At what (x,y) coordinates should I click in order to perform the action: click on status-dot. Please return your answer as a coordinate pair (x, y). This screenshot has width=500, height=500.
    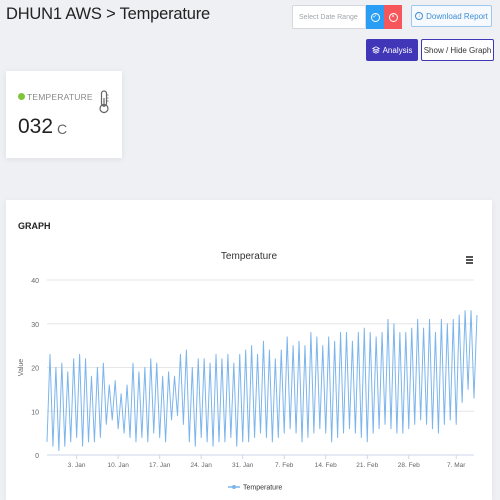
    Looking at the image, I should click on (21, 96).